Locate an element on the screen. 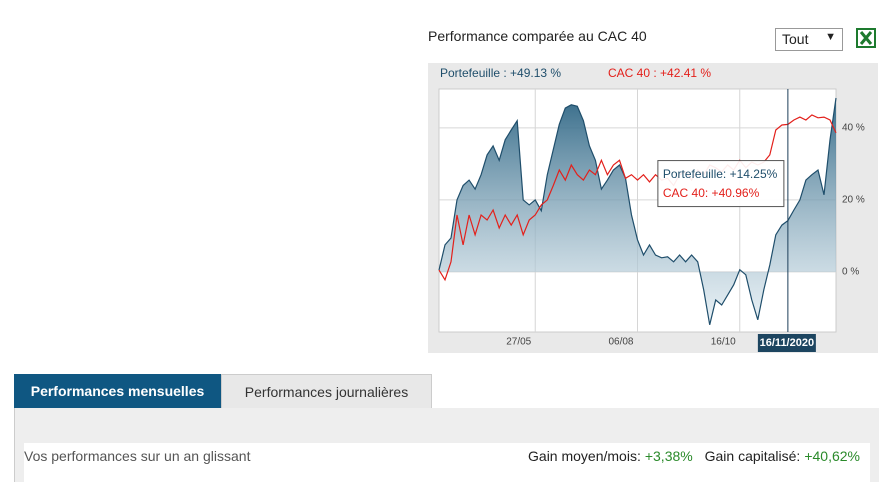 This screenshot has height=482, width=880. y-tick-label: 40 % is located at coordinates (853, 128).